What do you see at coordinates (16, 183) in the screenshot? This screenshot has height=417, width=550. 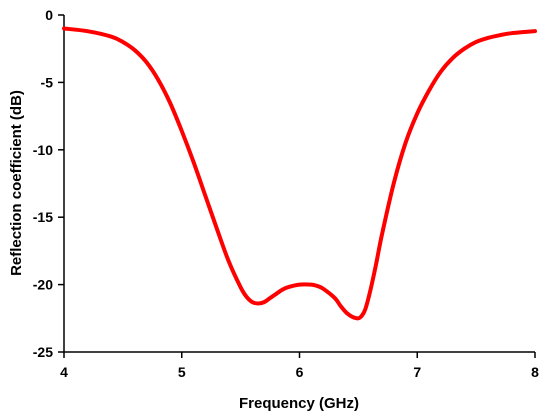 I see `y-axis-title: Reflection coefficient (dB)` at bounding box center [16, 183].